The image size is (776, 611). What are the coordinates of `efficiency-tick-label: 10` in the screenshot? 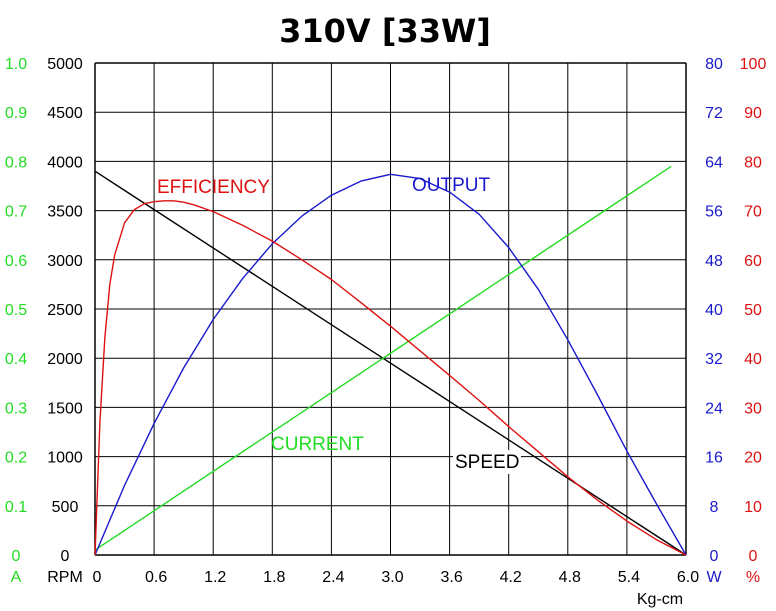 It's located at (753, 507).